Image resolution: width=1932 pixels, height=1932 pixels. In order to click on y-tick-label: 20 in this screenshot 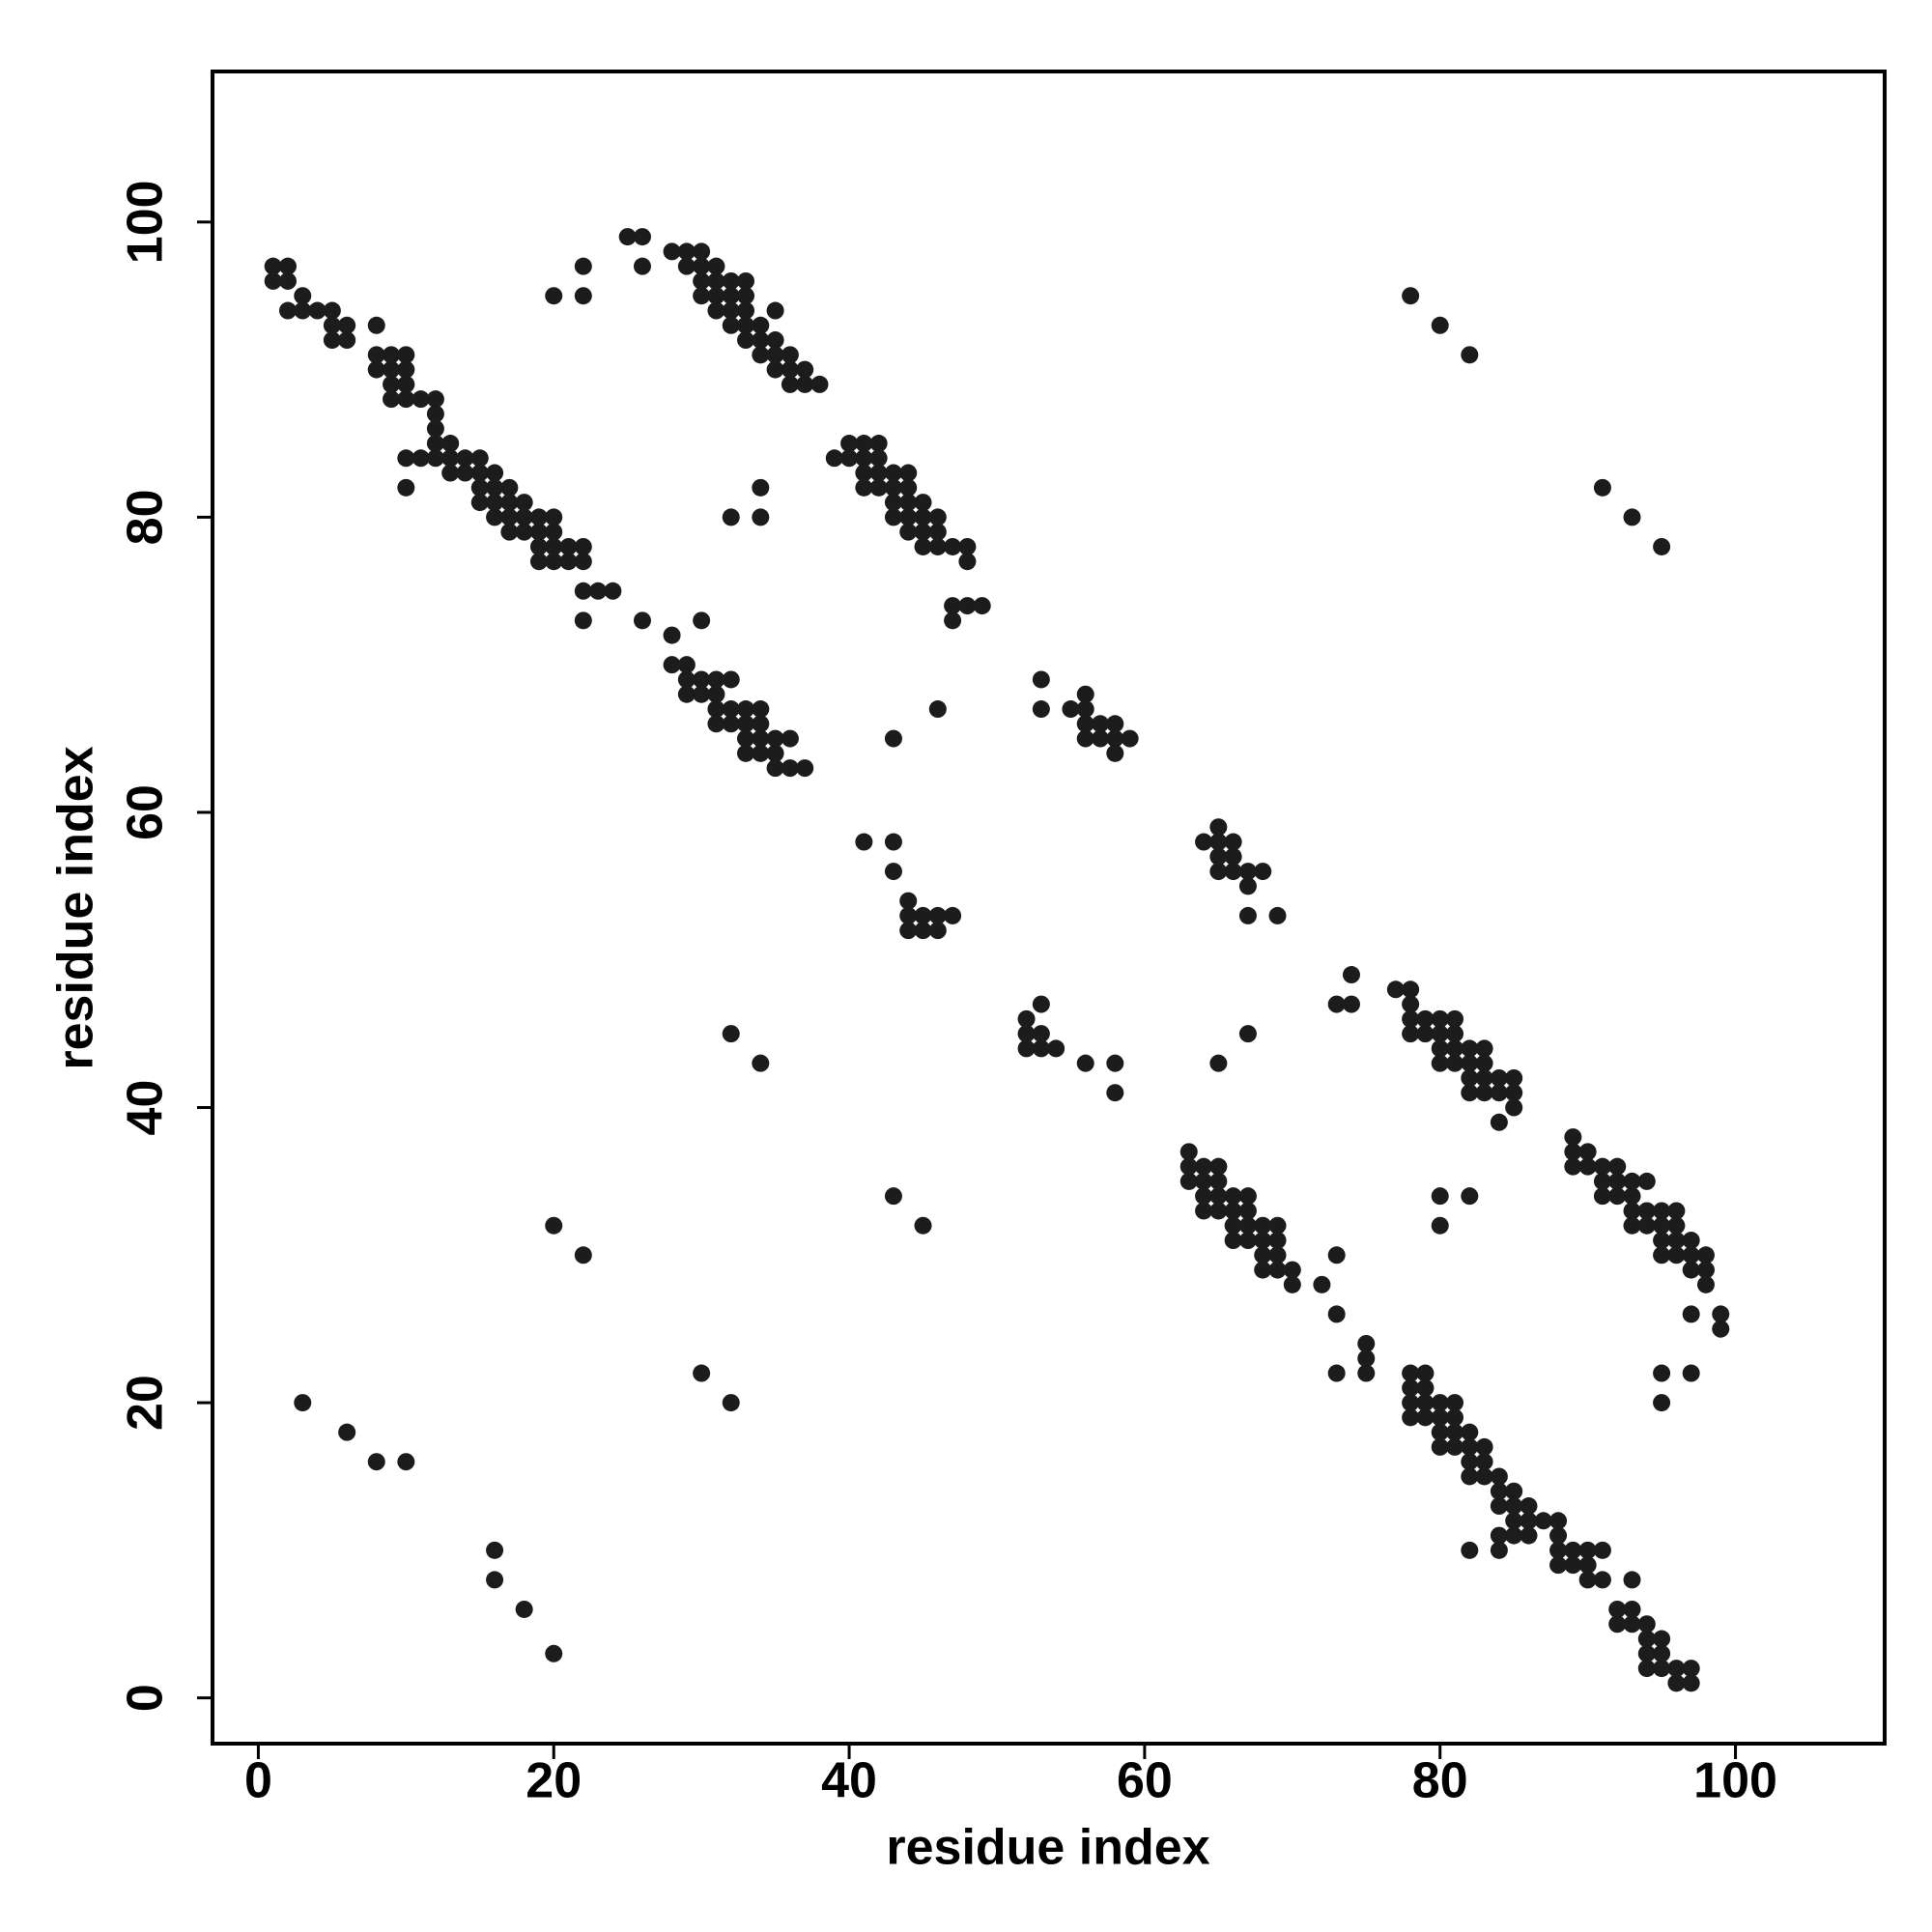, I will do `click(146, 1403)`.